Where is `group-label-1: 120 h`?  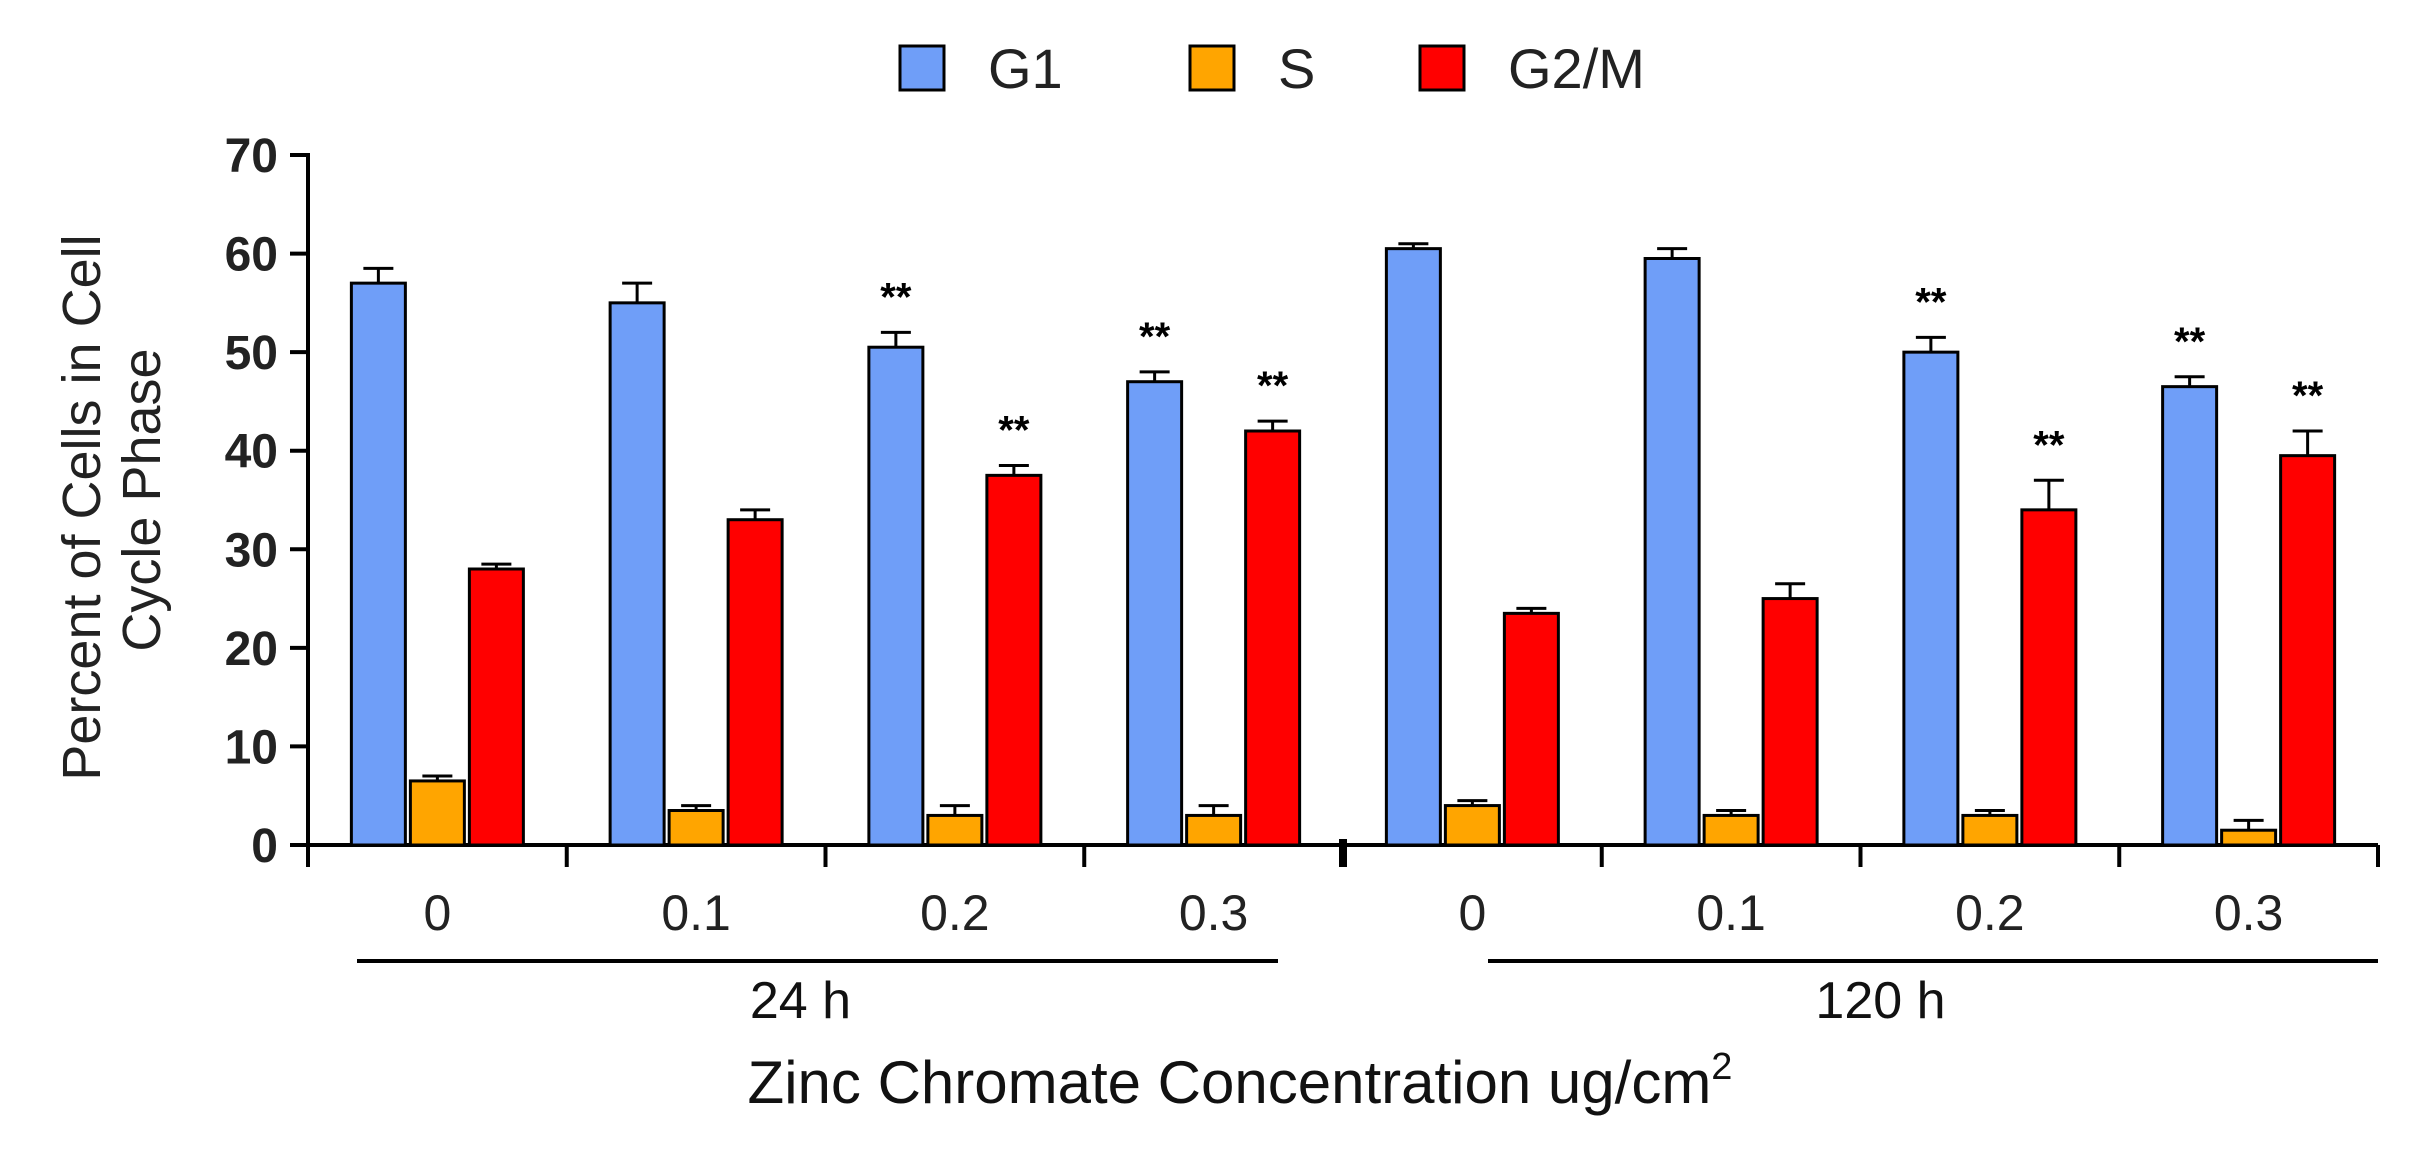 group-label-1: 120 h is located at coordinates (1880, 1001).